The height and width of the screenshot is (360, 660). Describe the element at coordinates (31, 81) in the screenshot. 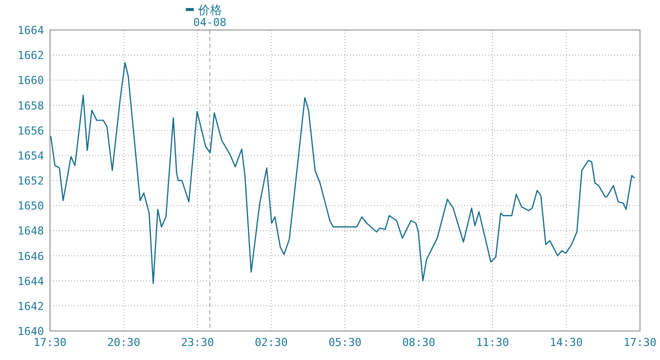

I see `y-tick-label: 1660` at that location.